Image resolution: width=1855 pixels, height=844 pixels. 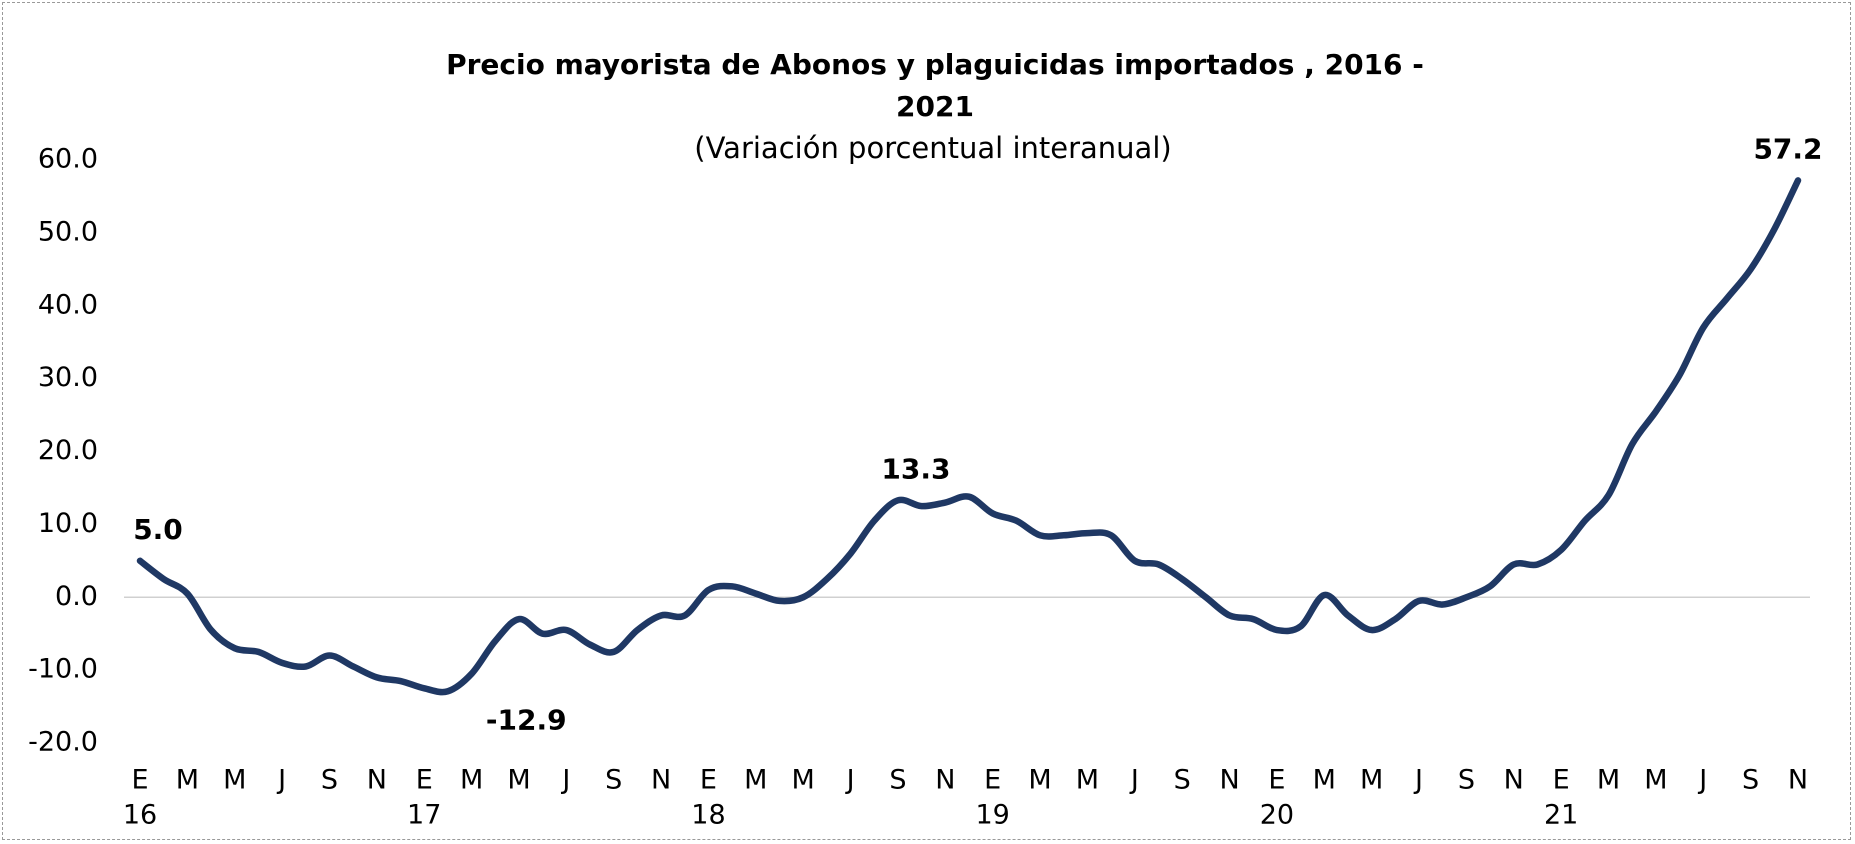 I want to click on y-tick-label: 10.0, so click(x=68, y=523).